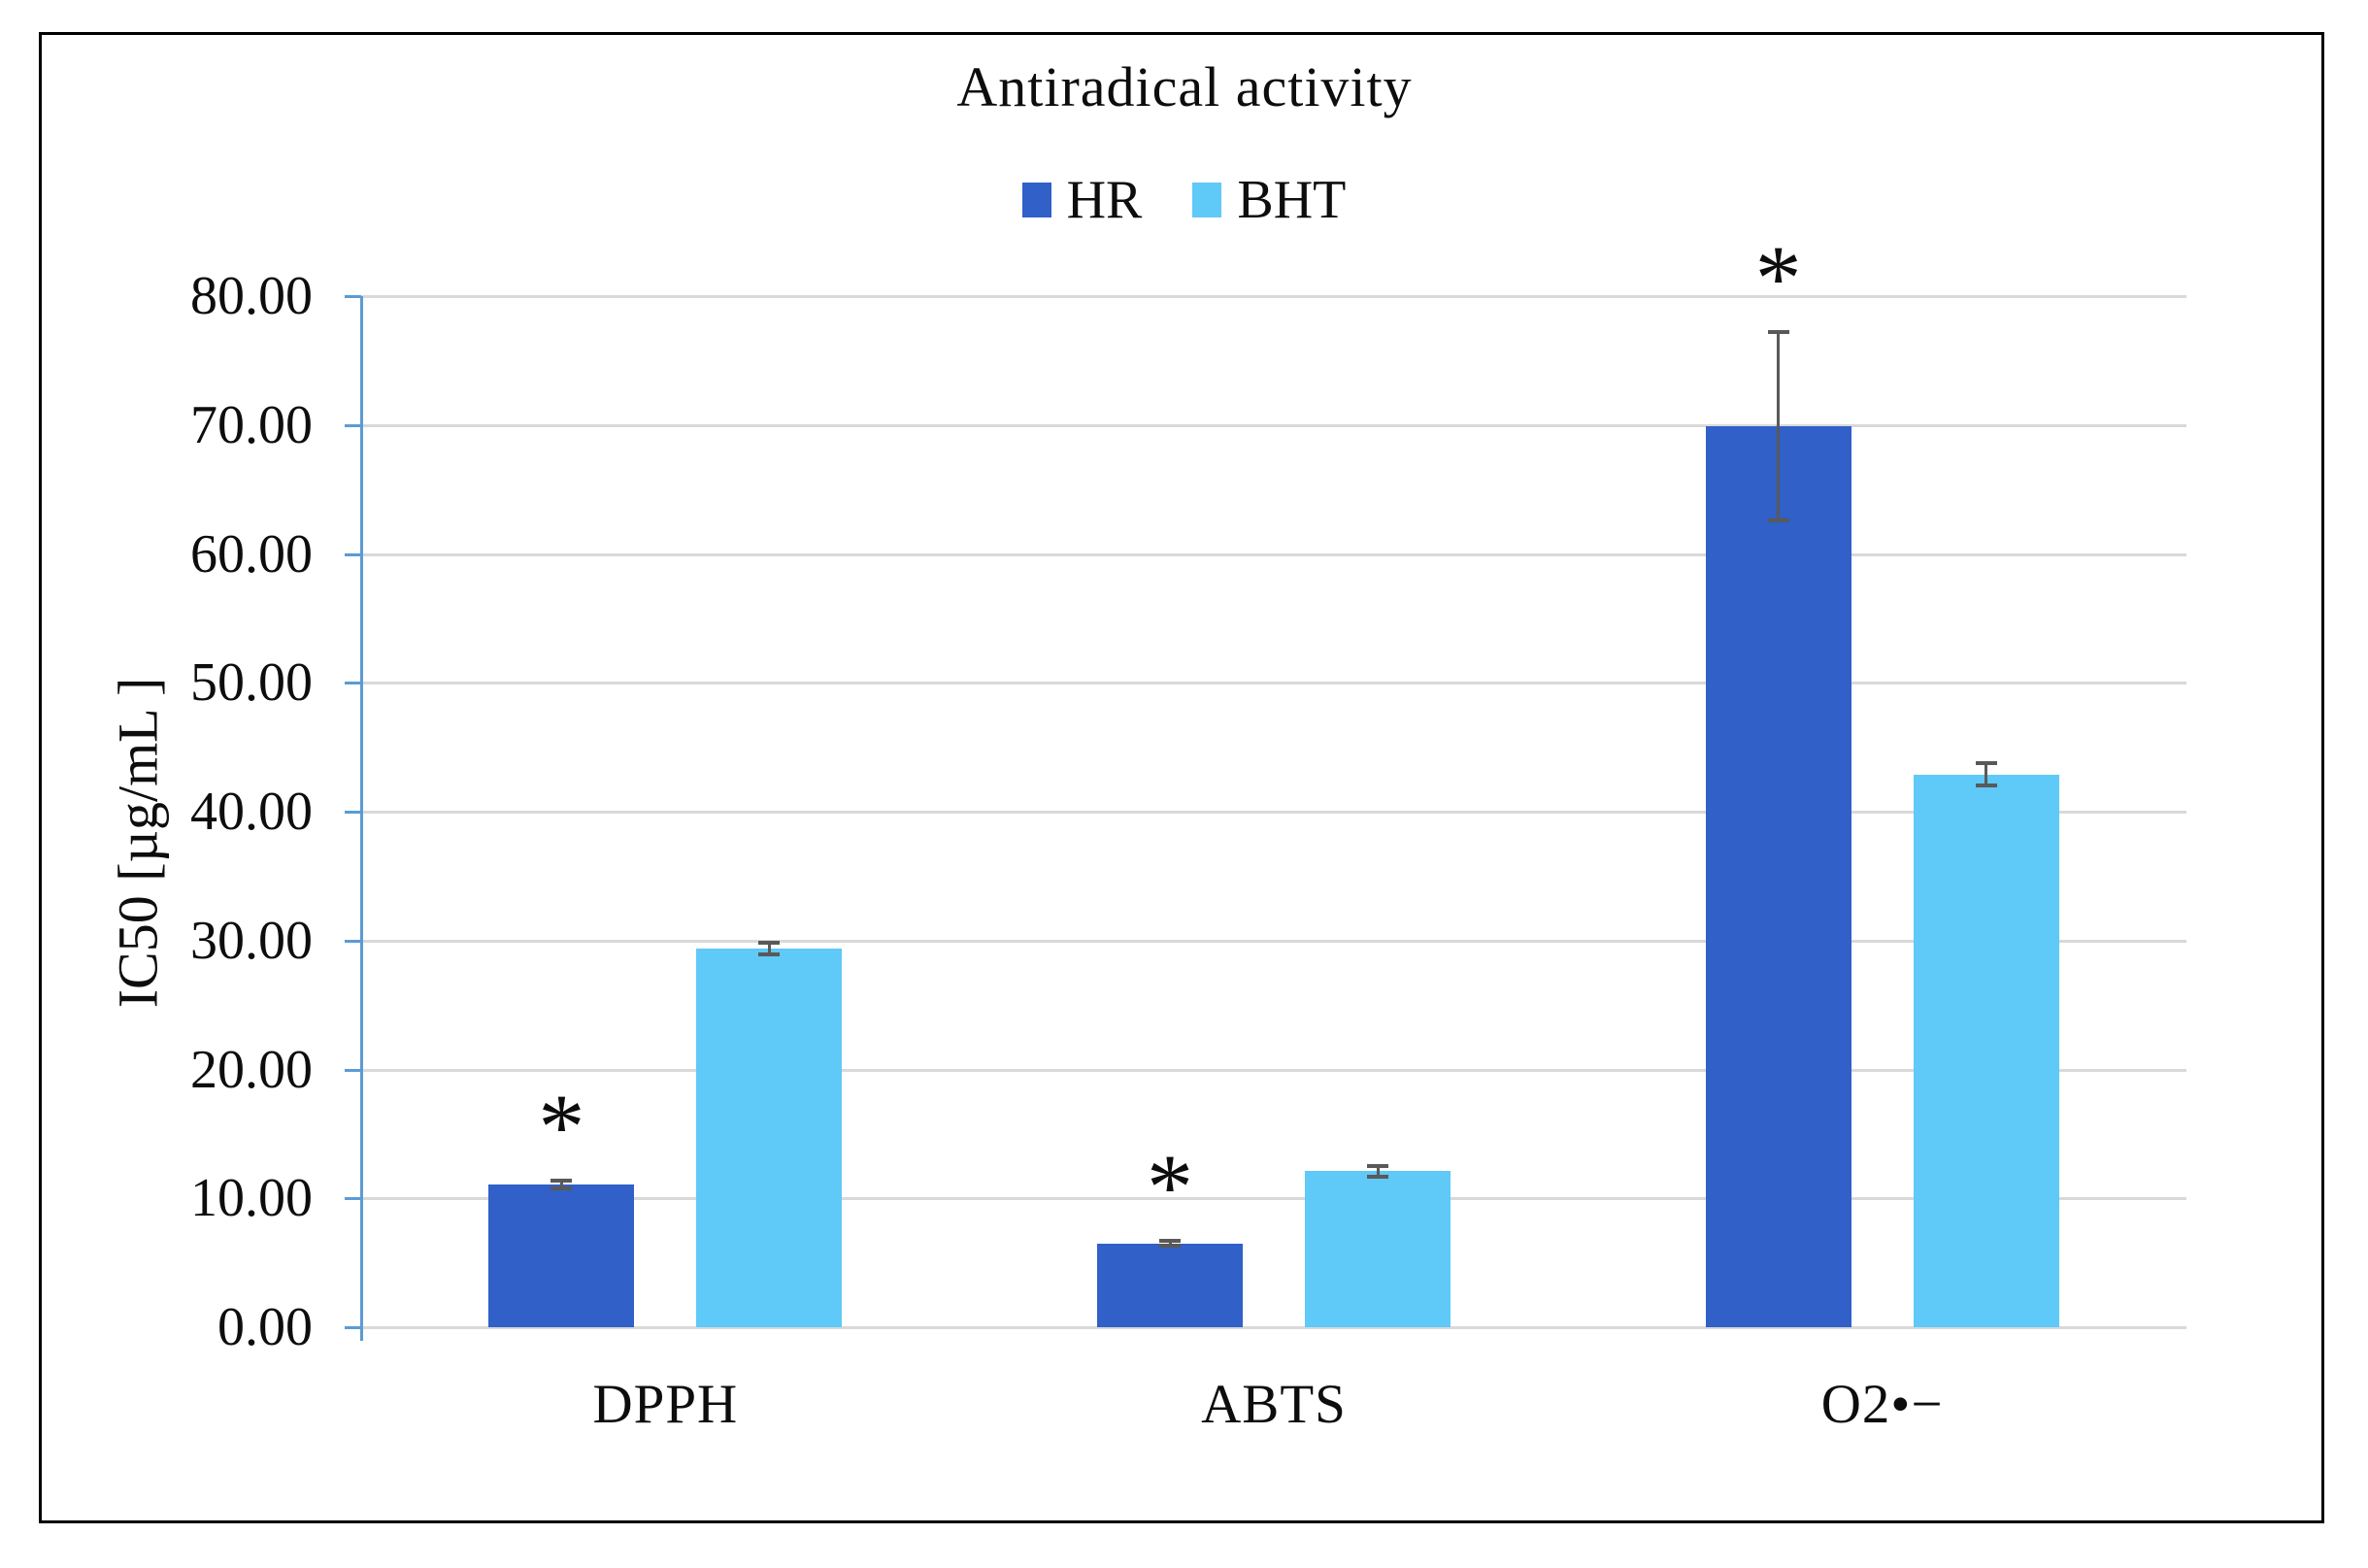  Describe the element at coordinates (361, 819) in the screenshot. I see `y-axis-line` at that location.